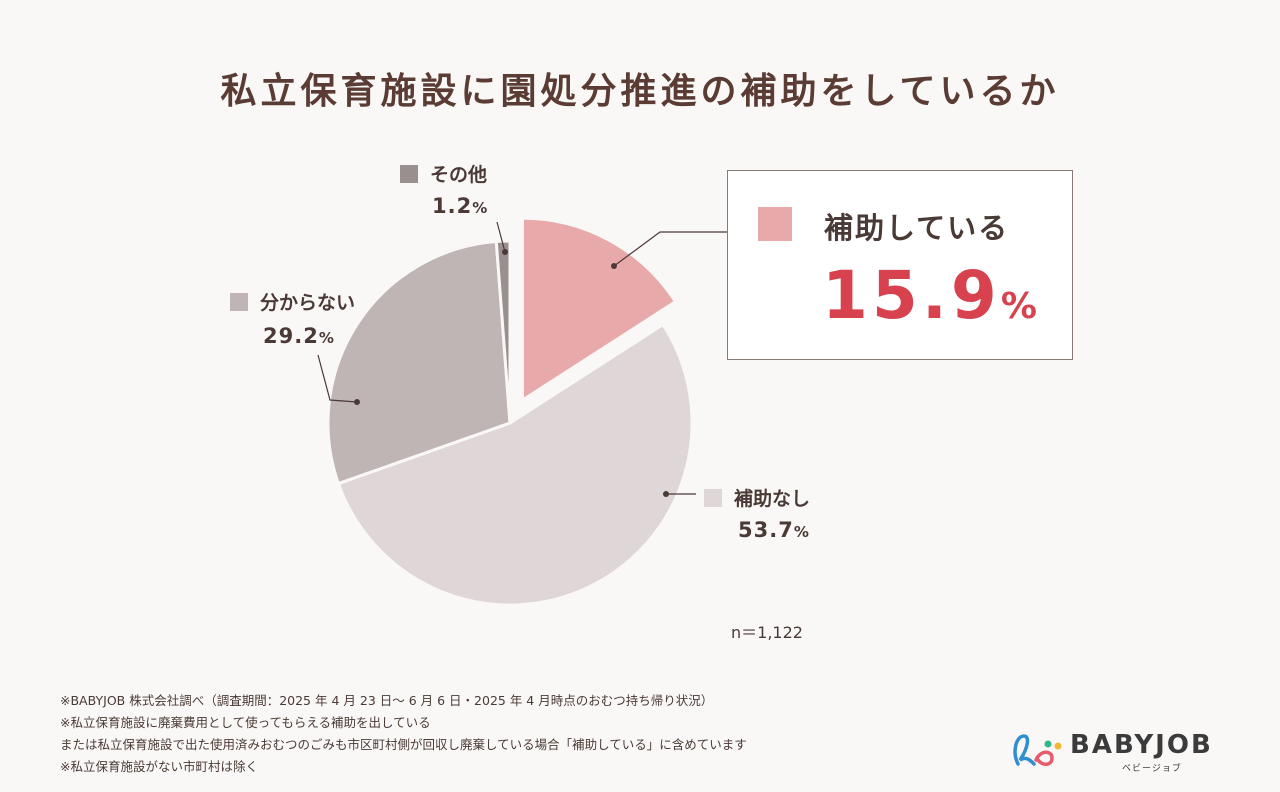 The height and width of the screenshot is (792, 1280). Describe the element at coordinates (515, 464) in the screenshot. I see `pie-slice-none` at that location.